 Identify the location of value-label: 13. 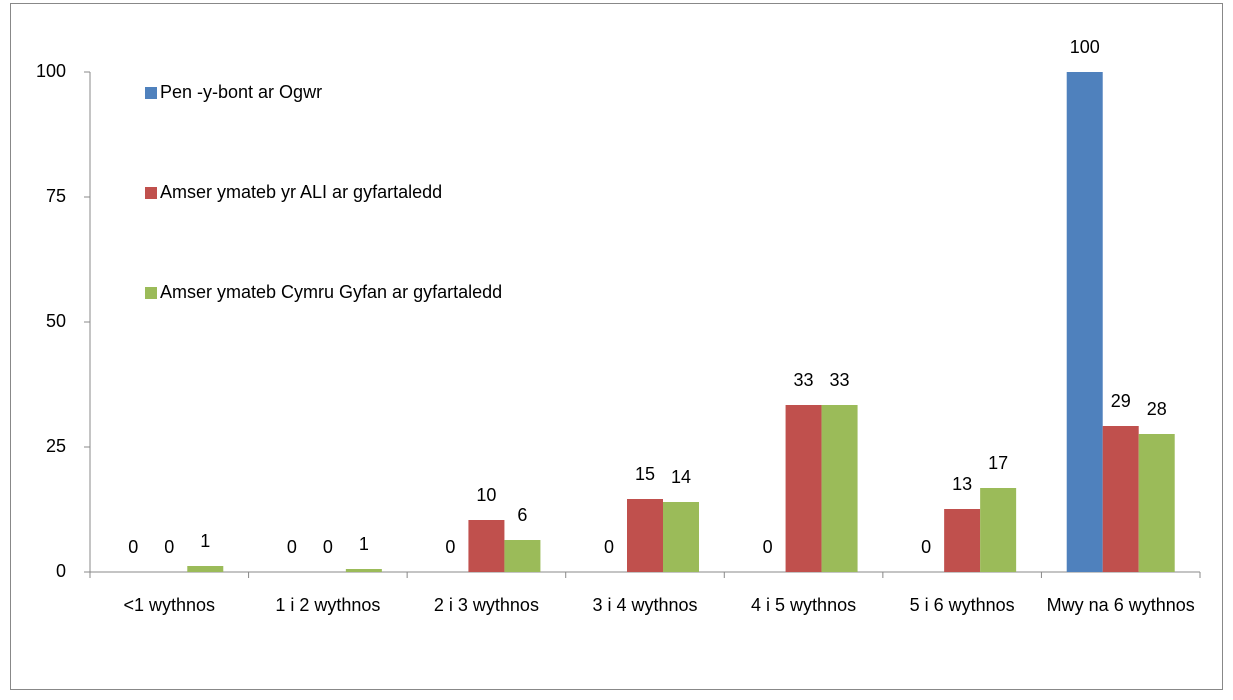
(962, 484).